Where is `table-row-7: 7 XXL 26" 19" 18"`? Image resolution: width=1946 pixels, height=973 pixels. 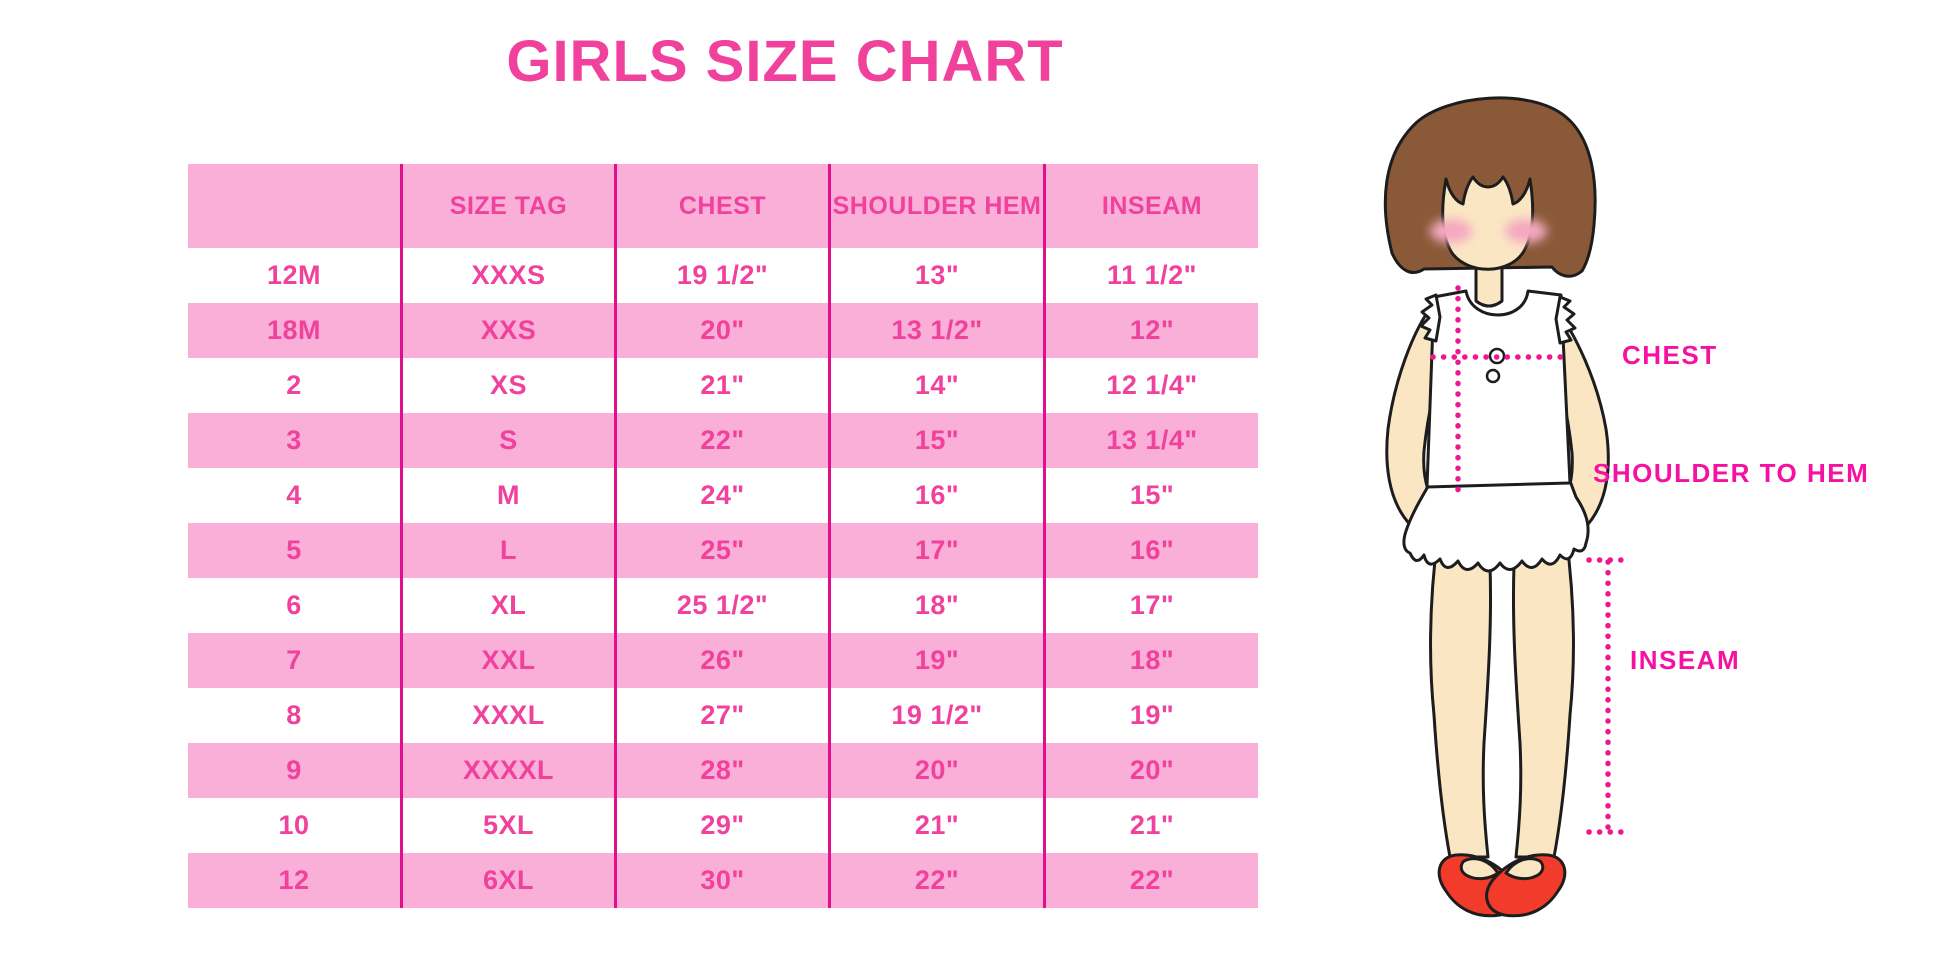
table-row-7: 7 XXL 26" 19" 18" is located at coordinates (723, 660).